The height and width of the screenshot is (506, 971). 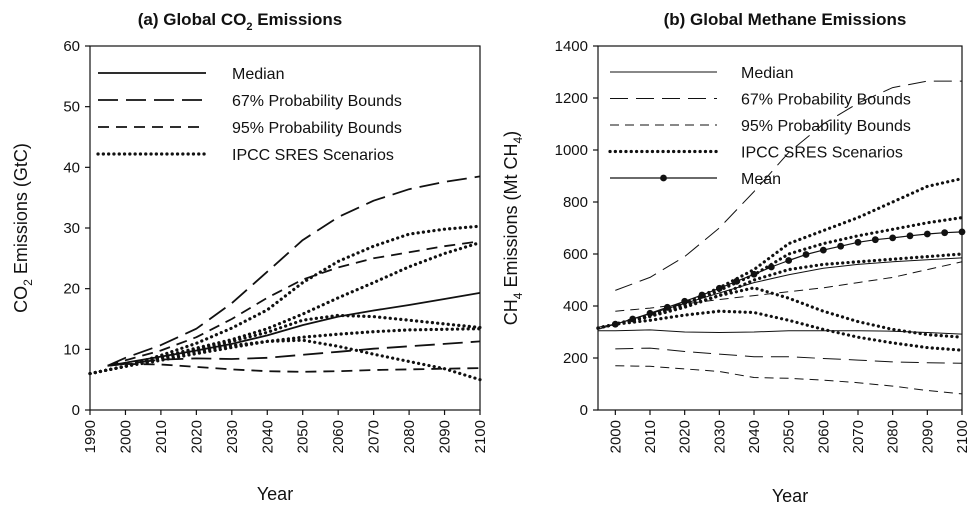 What do you see at coordinates (663, 178) in the screenshot?
I see `legend-marker` at bounding box center [663, 178].